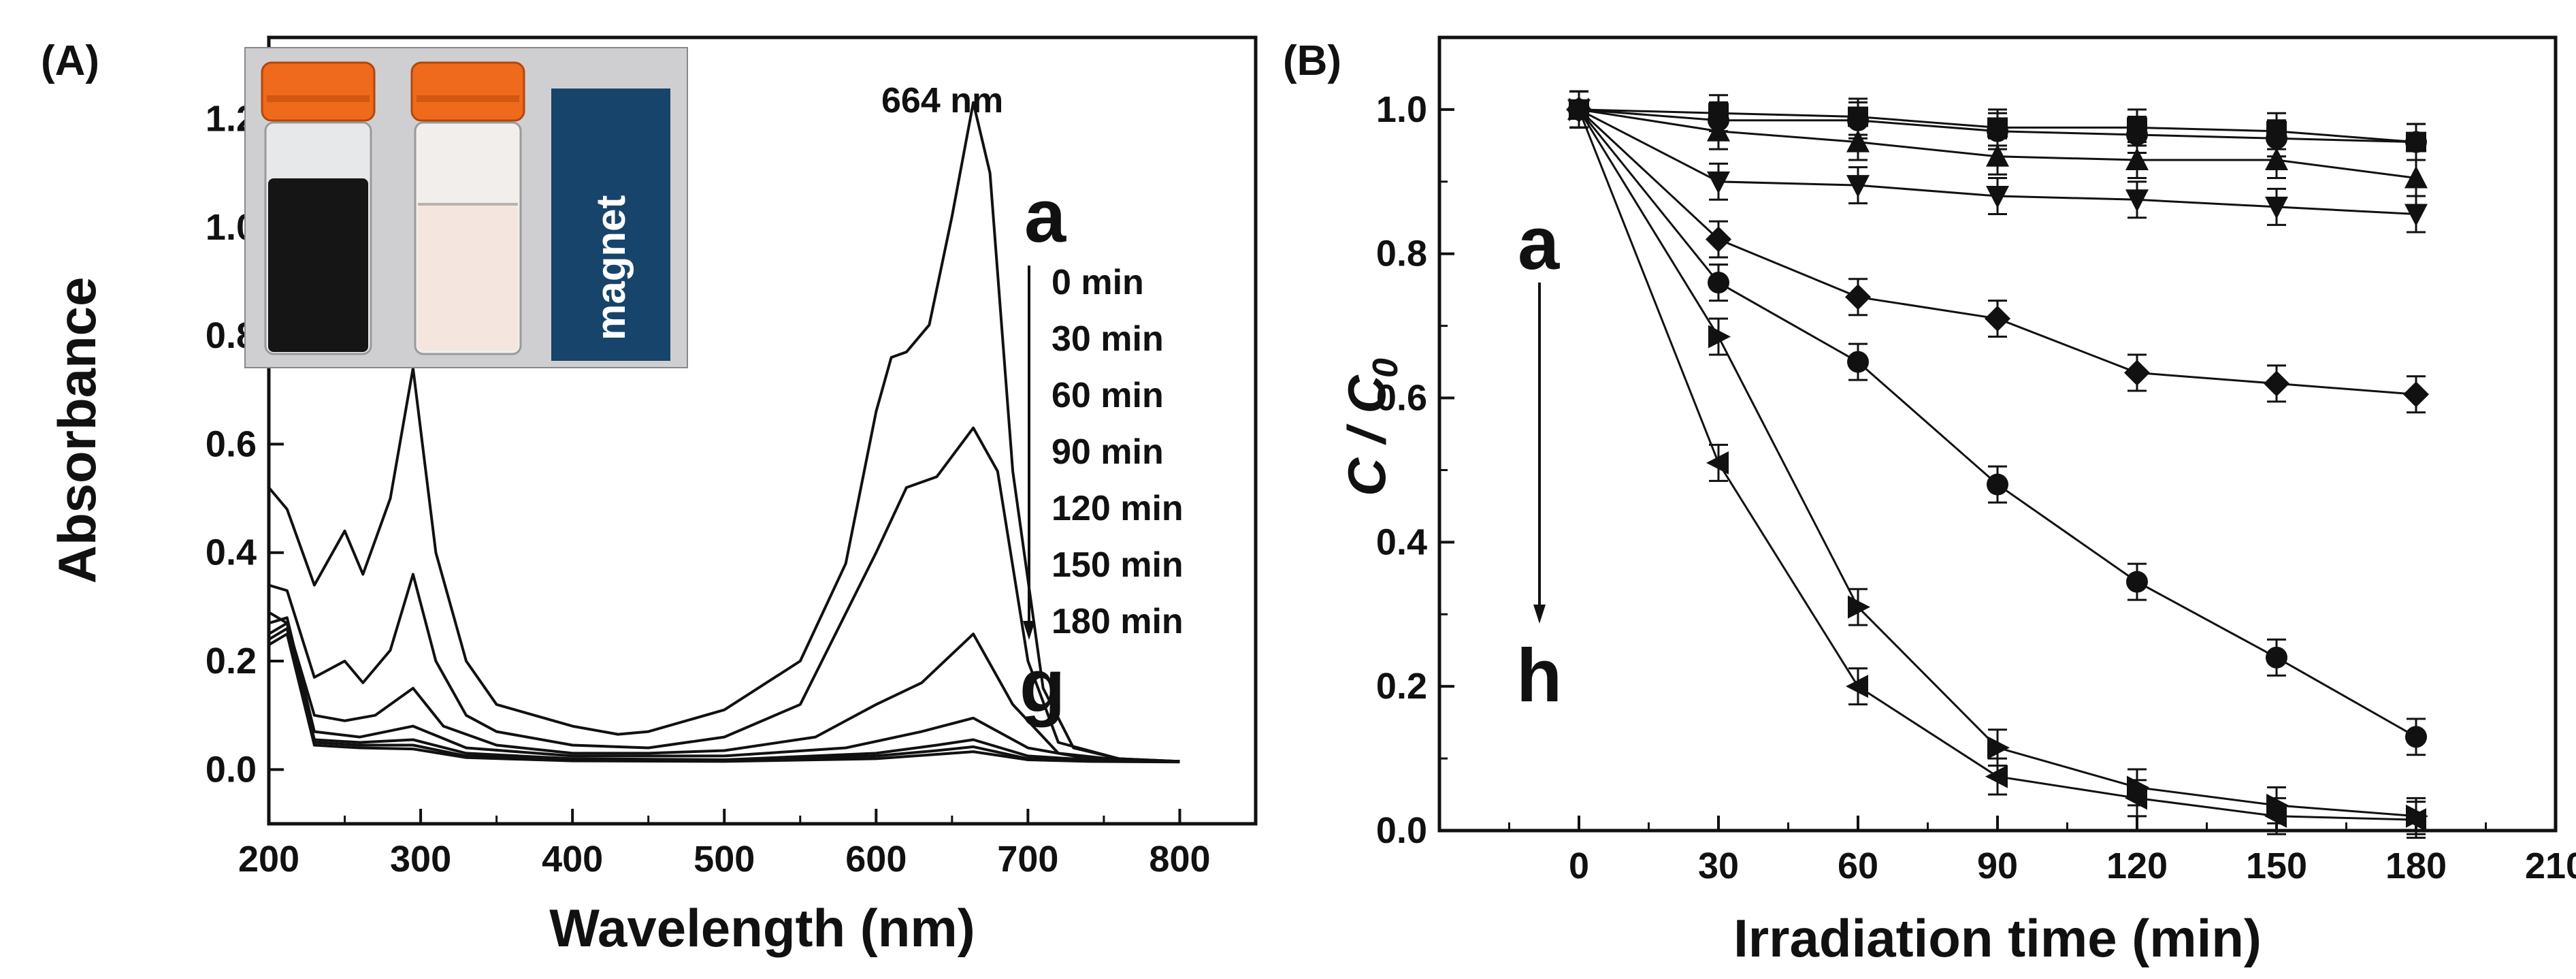  I want to click on b-x-tick-label: 60, so click(1858, 866).